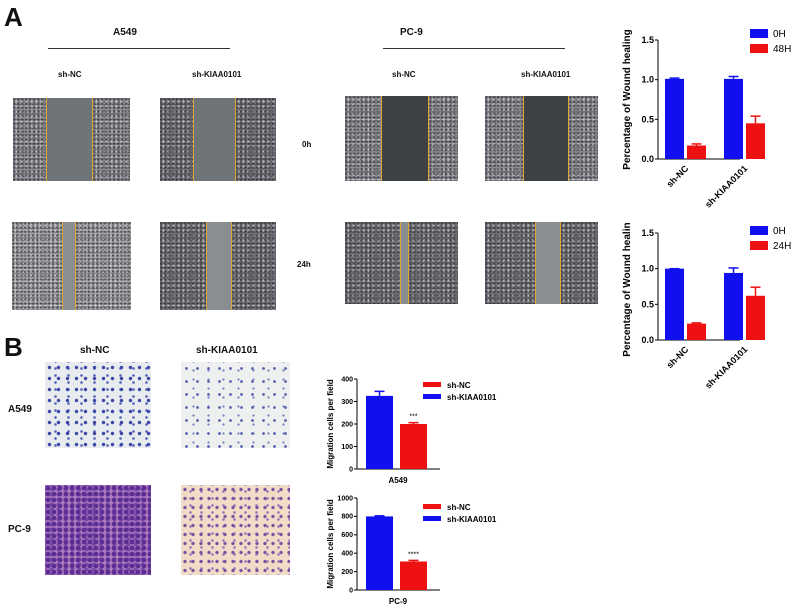  I want to click on wound-image-pc9-shnc-0h, so click(401, 138).